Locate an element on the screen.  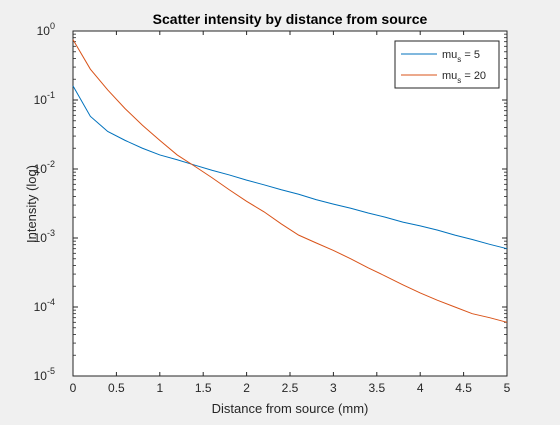
x-tick-label: 2 is located at coordinates (246, 388).